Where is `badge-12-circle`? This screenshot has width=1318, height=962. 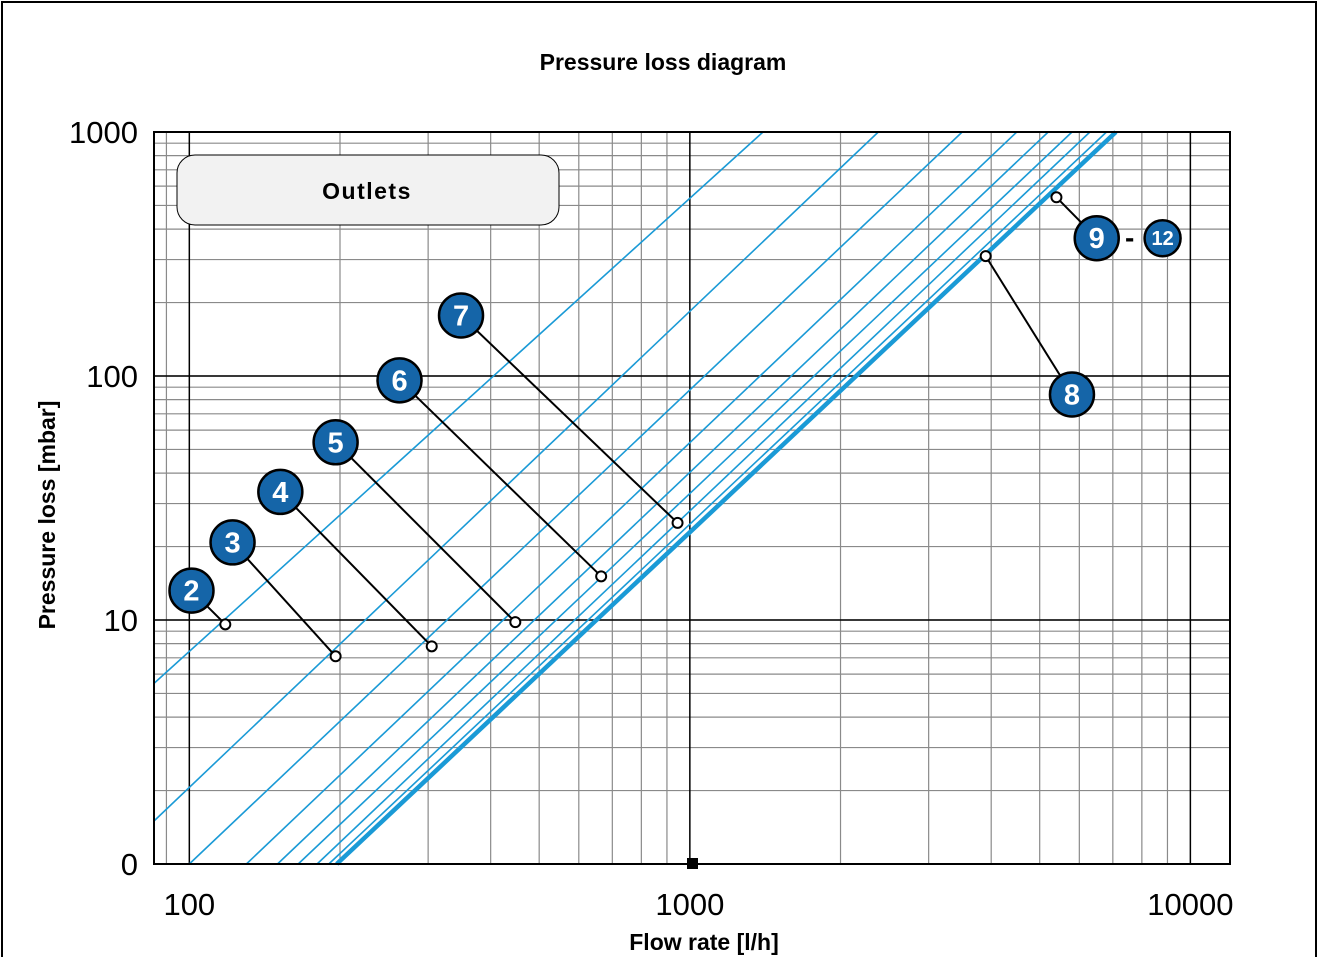
badge-12-circle is located at coordinates (1162, 238).